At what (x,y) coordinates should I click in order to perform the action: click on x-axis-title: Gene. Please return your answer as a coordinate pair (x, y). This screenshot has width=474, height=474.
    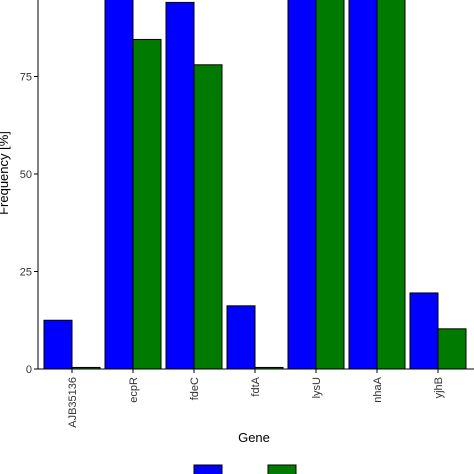
    Looking at the image, I should click on (254, 437).